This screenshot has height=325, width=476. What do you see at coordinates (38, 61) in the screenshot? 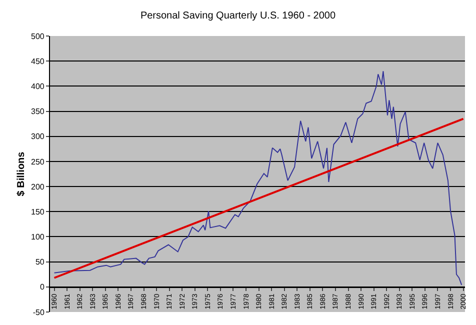
I see `y-tick-label: 450` at bounding box center [38, 61].